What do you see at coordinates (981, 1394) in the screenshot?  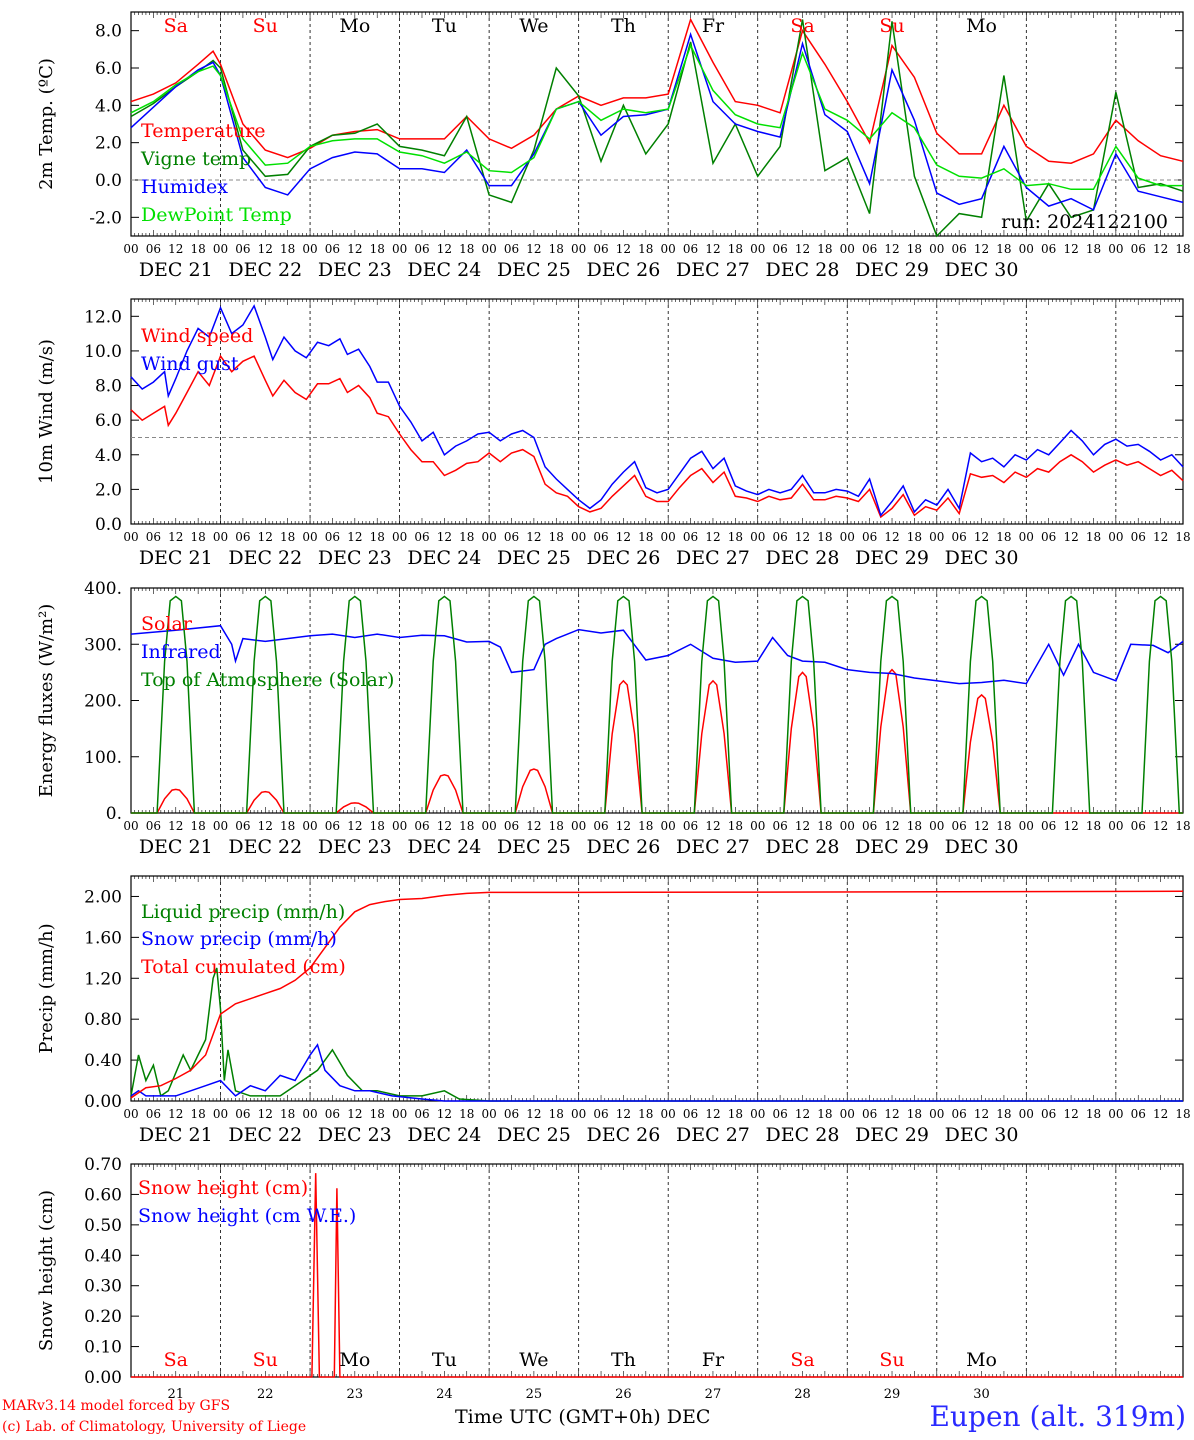 I see `day-number: 30` at bounding box center [981, 1394].